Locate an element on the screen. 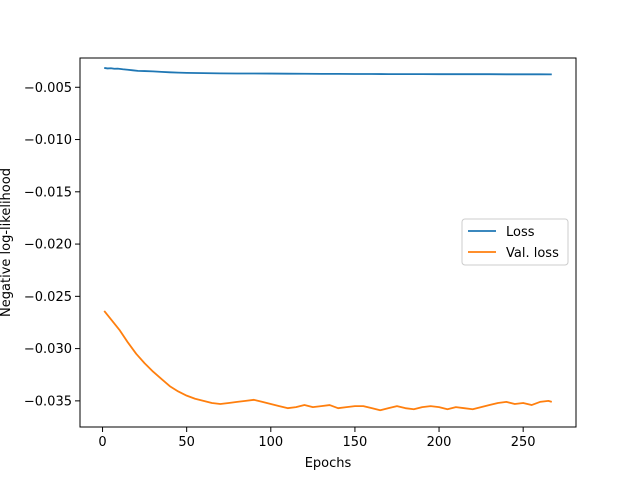  x-tick-label: 50 is located at coordinates (186, 442).